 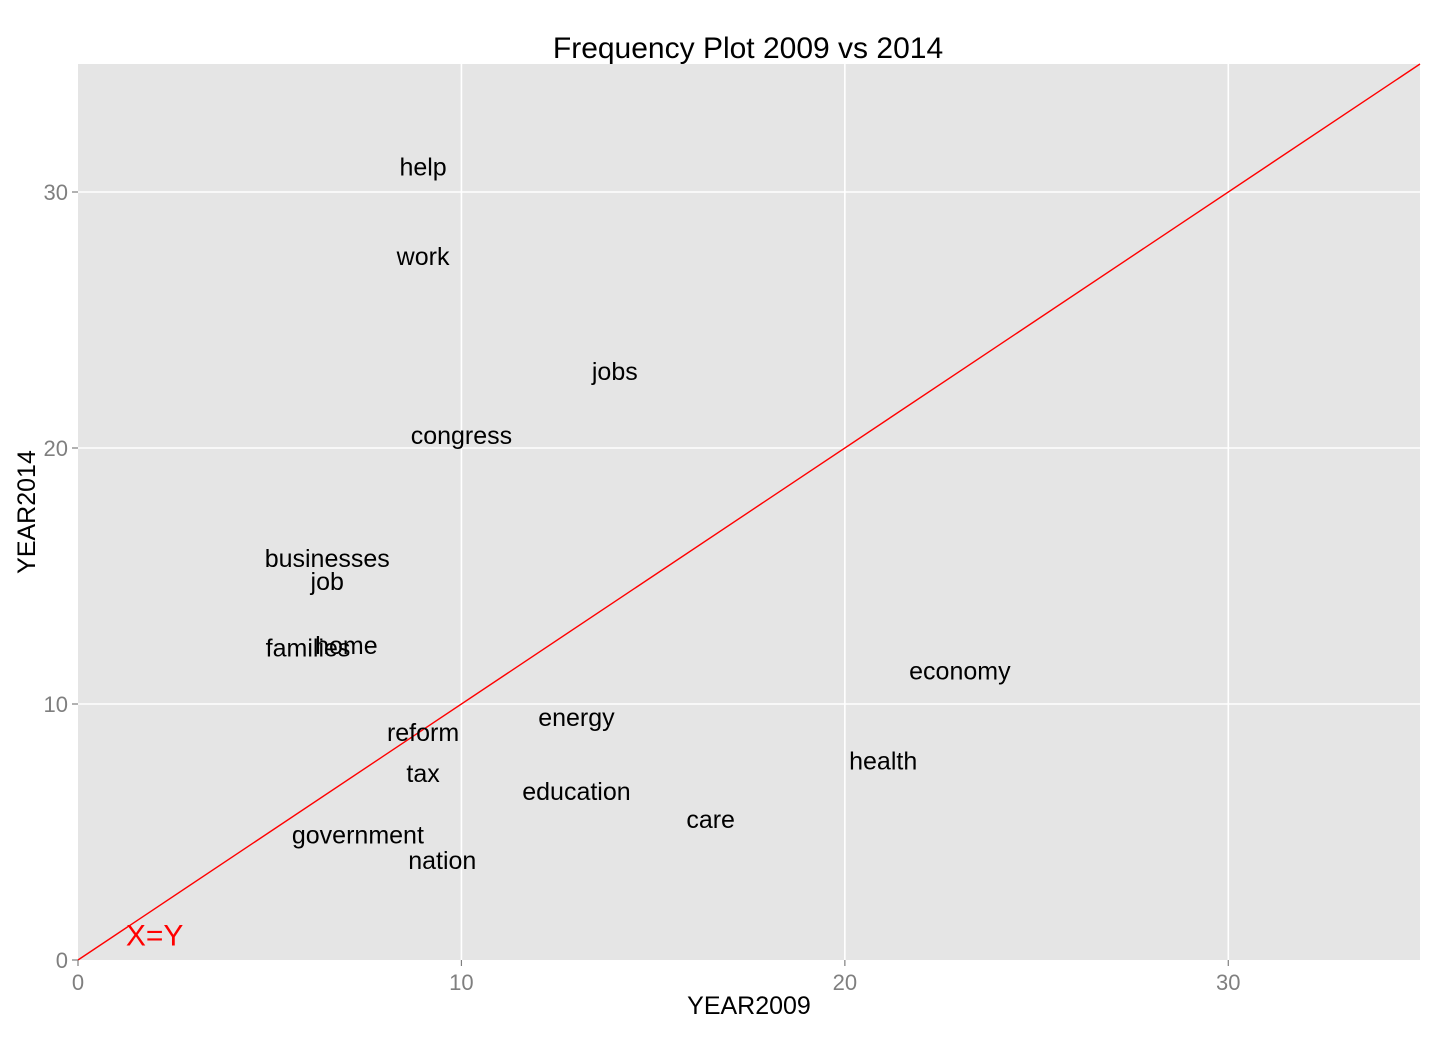 What do you see at coordinates (423, 257) in the screenshot?
I see `word-point: work` at bounding box center [423, 257].